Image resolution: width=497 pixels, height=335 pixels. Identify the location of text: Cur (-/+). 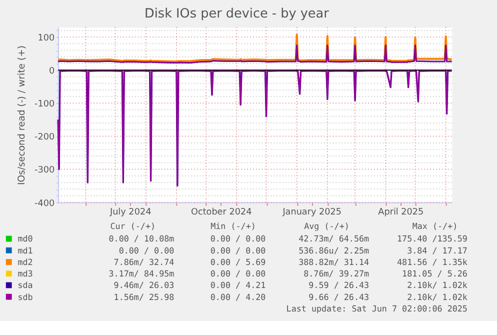
(133, 225).